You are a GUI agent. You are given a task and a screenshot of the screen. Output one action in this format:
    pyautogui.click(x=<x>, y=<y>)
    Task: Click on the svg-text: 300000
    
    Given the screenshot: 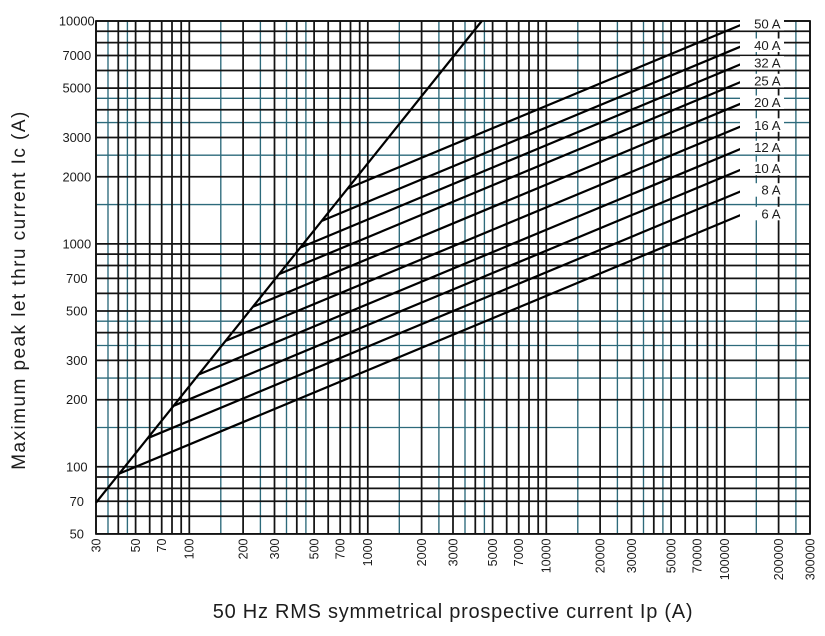 What is the action you would take?
    pyautogui.click(x=810, y=559)
    